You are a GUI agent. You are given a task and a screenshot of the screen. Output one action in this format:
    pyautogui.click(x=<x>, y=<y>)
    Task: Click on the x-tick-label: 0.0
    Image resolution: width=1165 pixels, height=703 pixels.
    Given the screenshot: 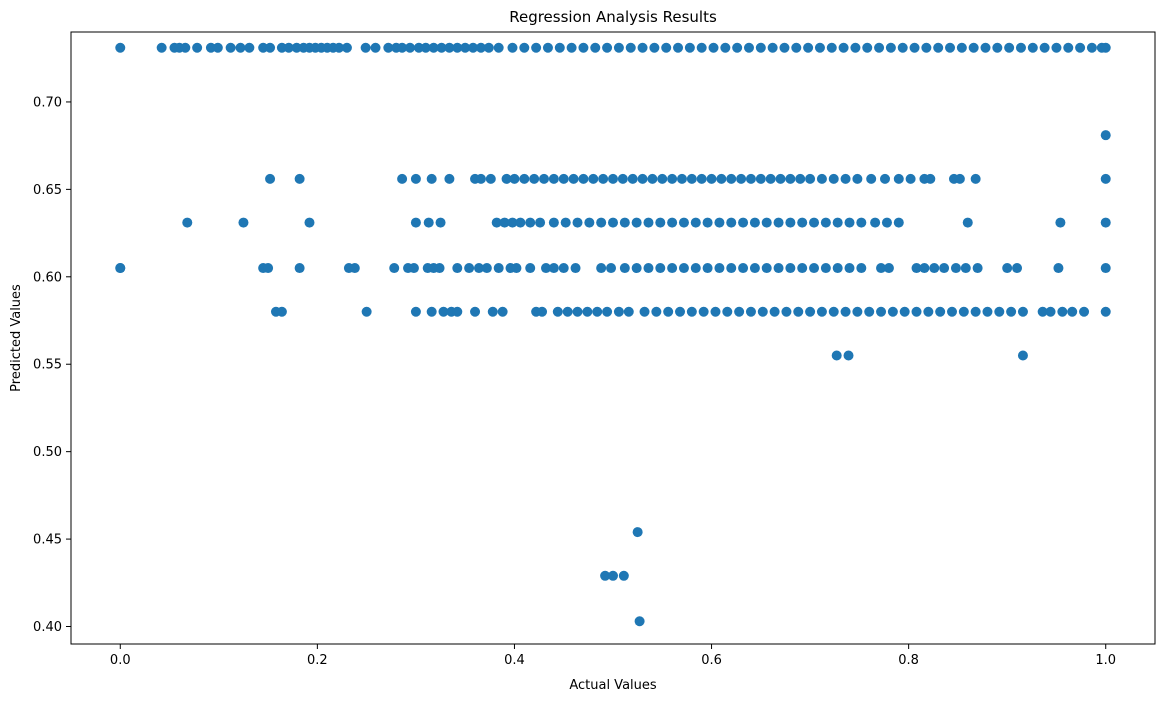 What is the action you would take?
    pyautogui.click(x=120, y=660)
    